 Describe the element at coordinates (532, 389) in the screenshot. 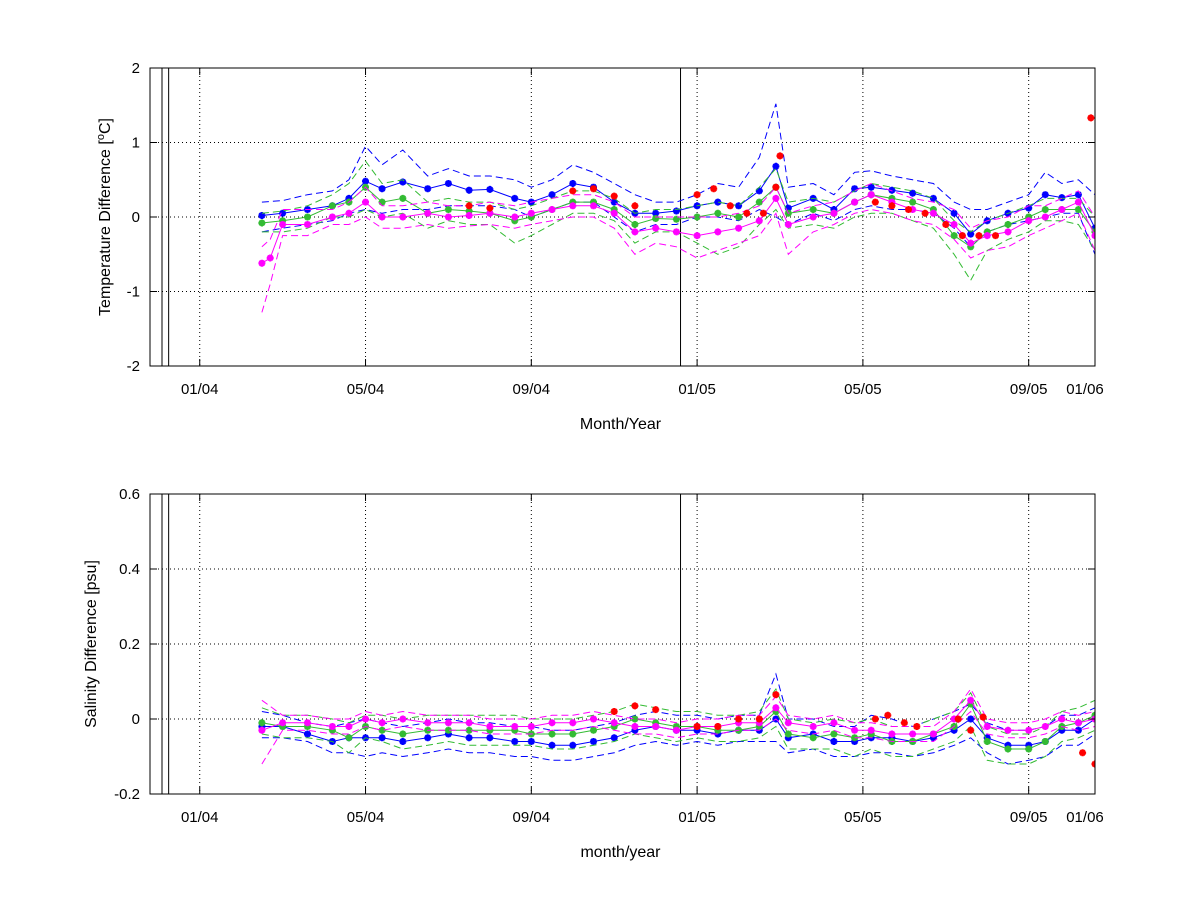

I see `x-tick-label: 09/04` at that location.